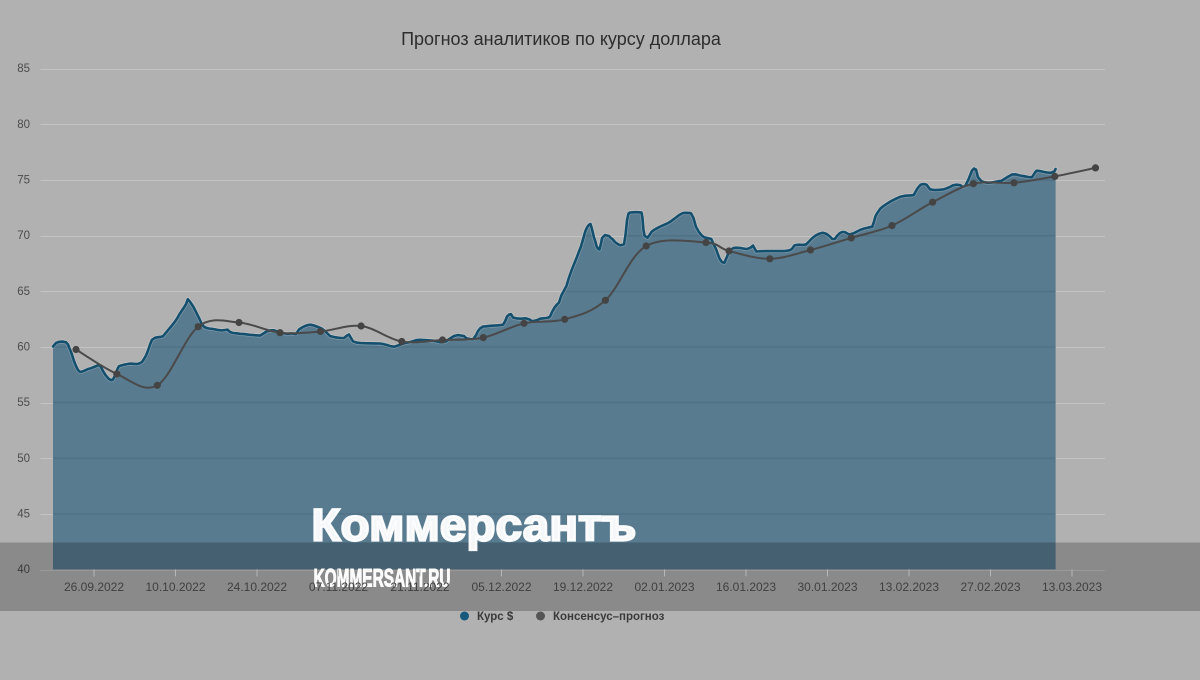  I want to click on svg-text: 80, so click(23, 125).